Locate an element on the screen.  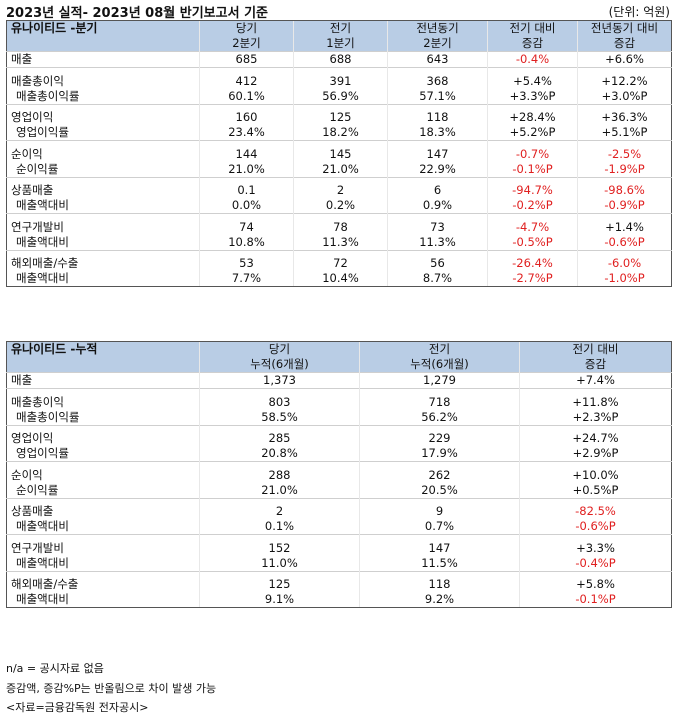
table-cell: +11.8% is located at coordinates (595, 399).